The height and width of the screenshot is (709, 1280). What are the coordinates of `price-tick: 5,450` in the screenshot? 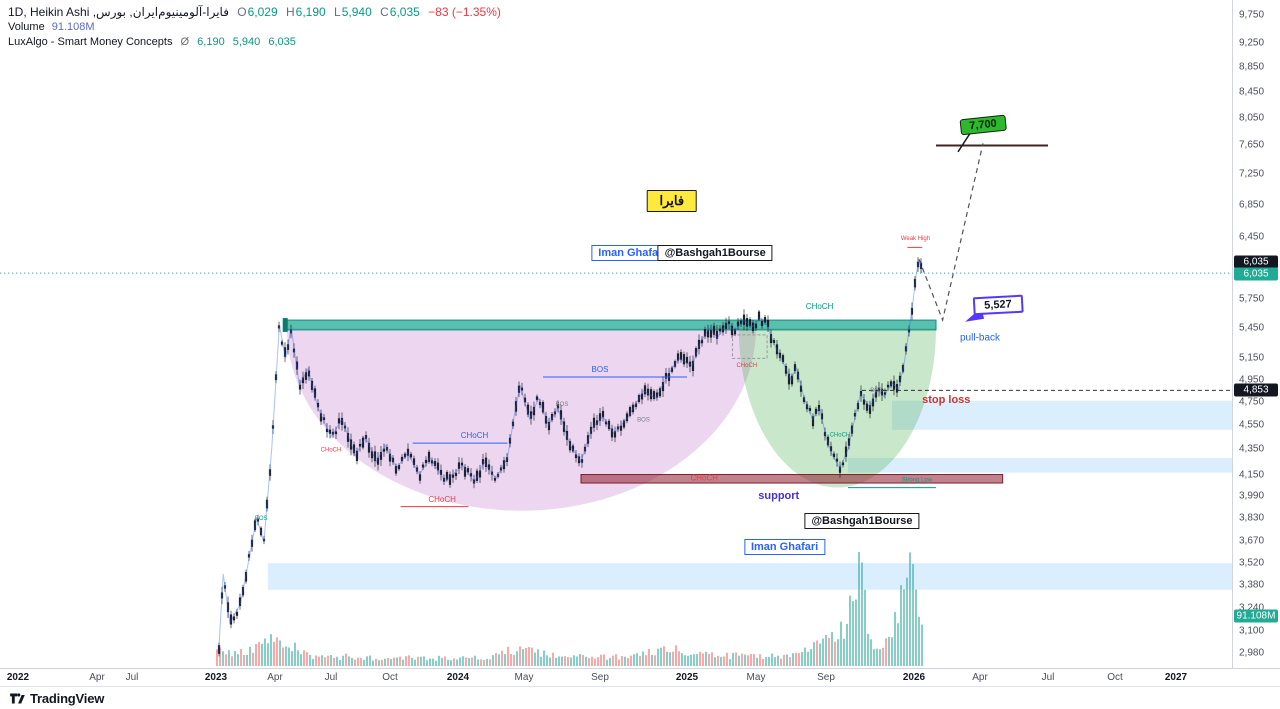 It's located at (1252, 328).